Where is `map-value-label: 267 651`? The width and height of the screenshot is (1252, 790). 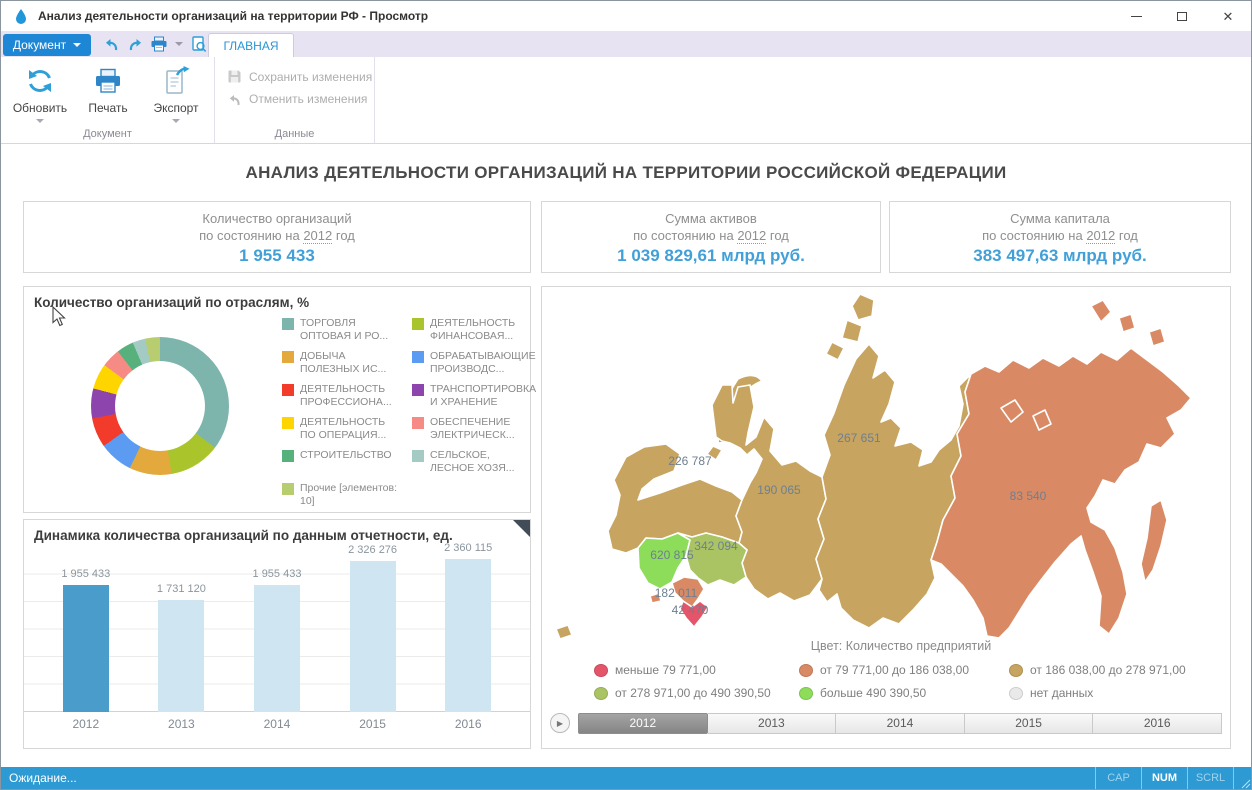
map-value-label: 267 651 is located at coordinates (859, 438).